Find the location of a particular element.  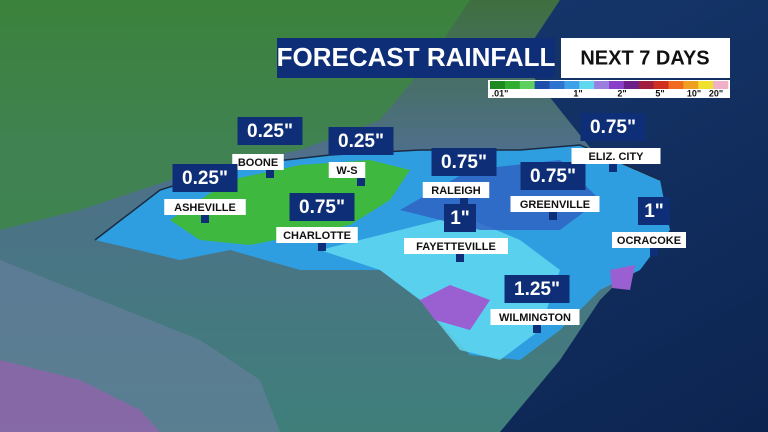

city-name: OCRACOKE is located at coordinates (649, 241).